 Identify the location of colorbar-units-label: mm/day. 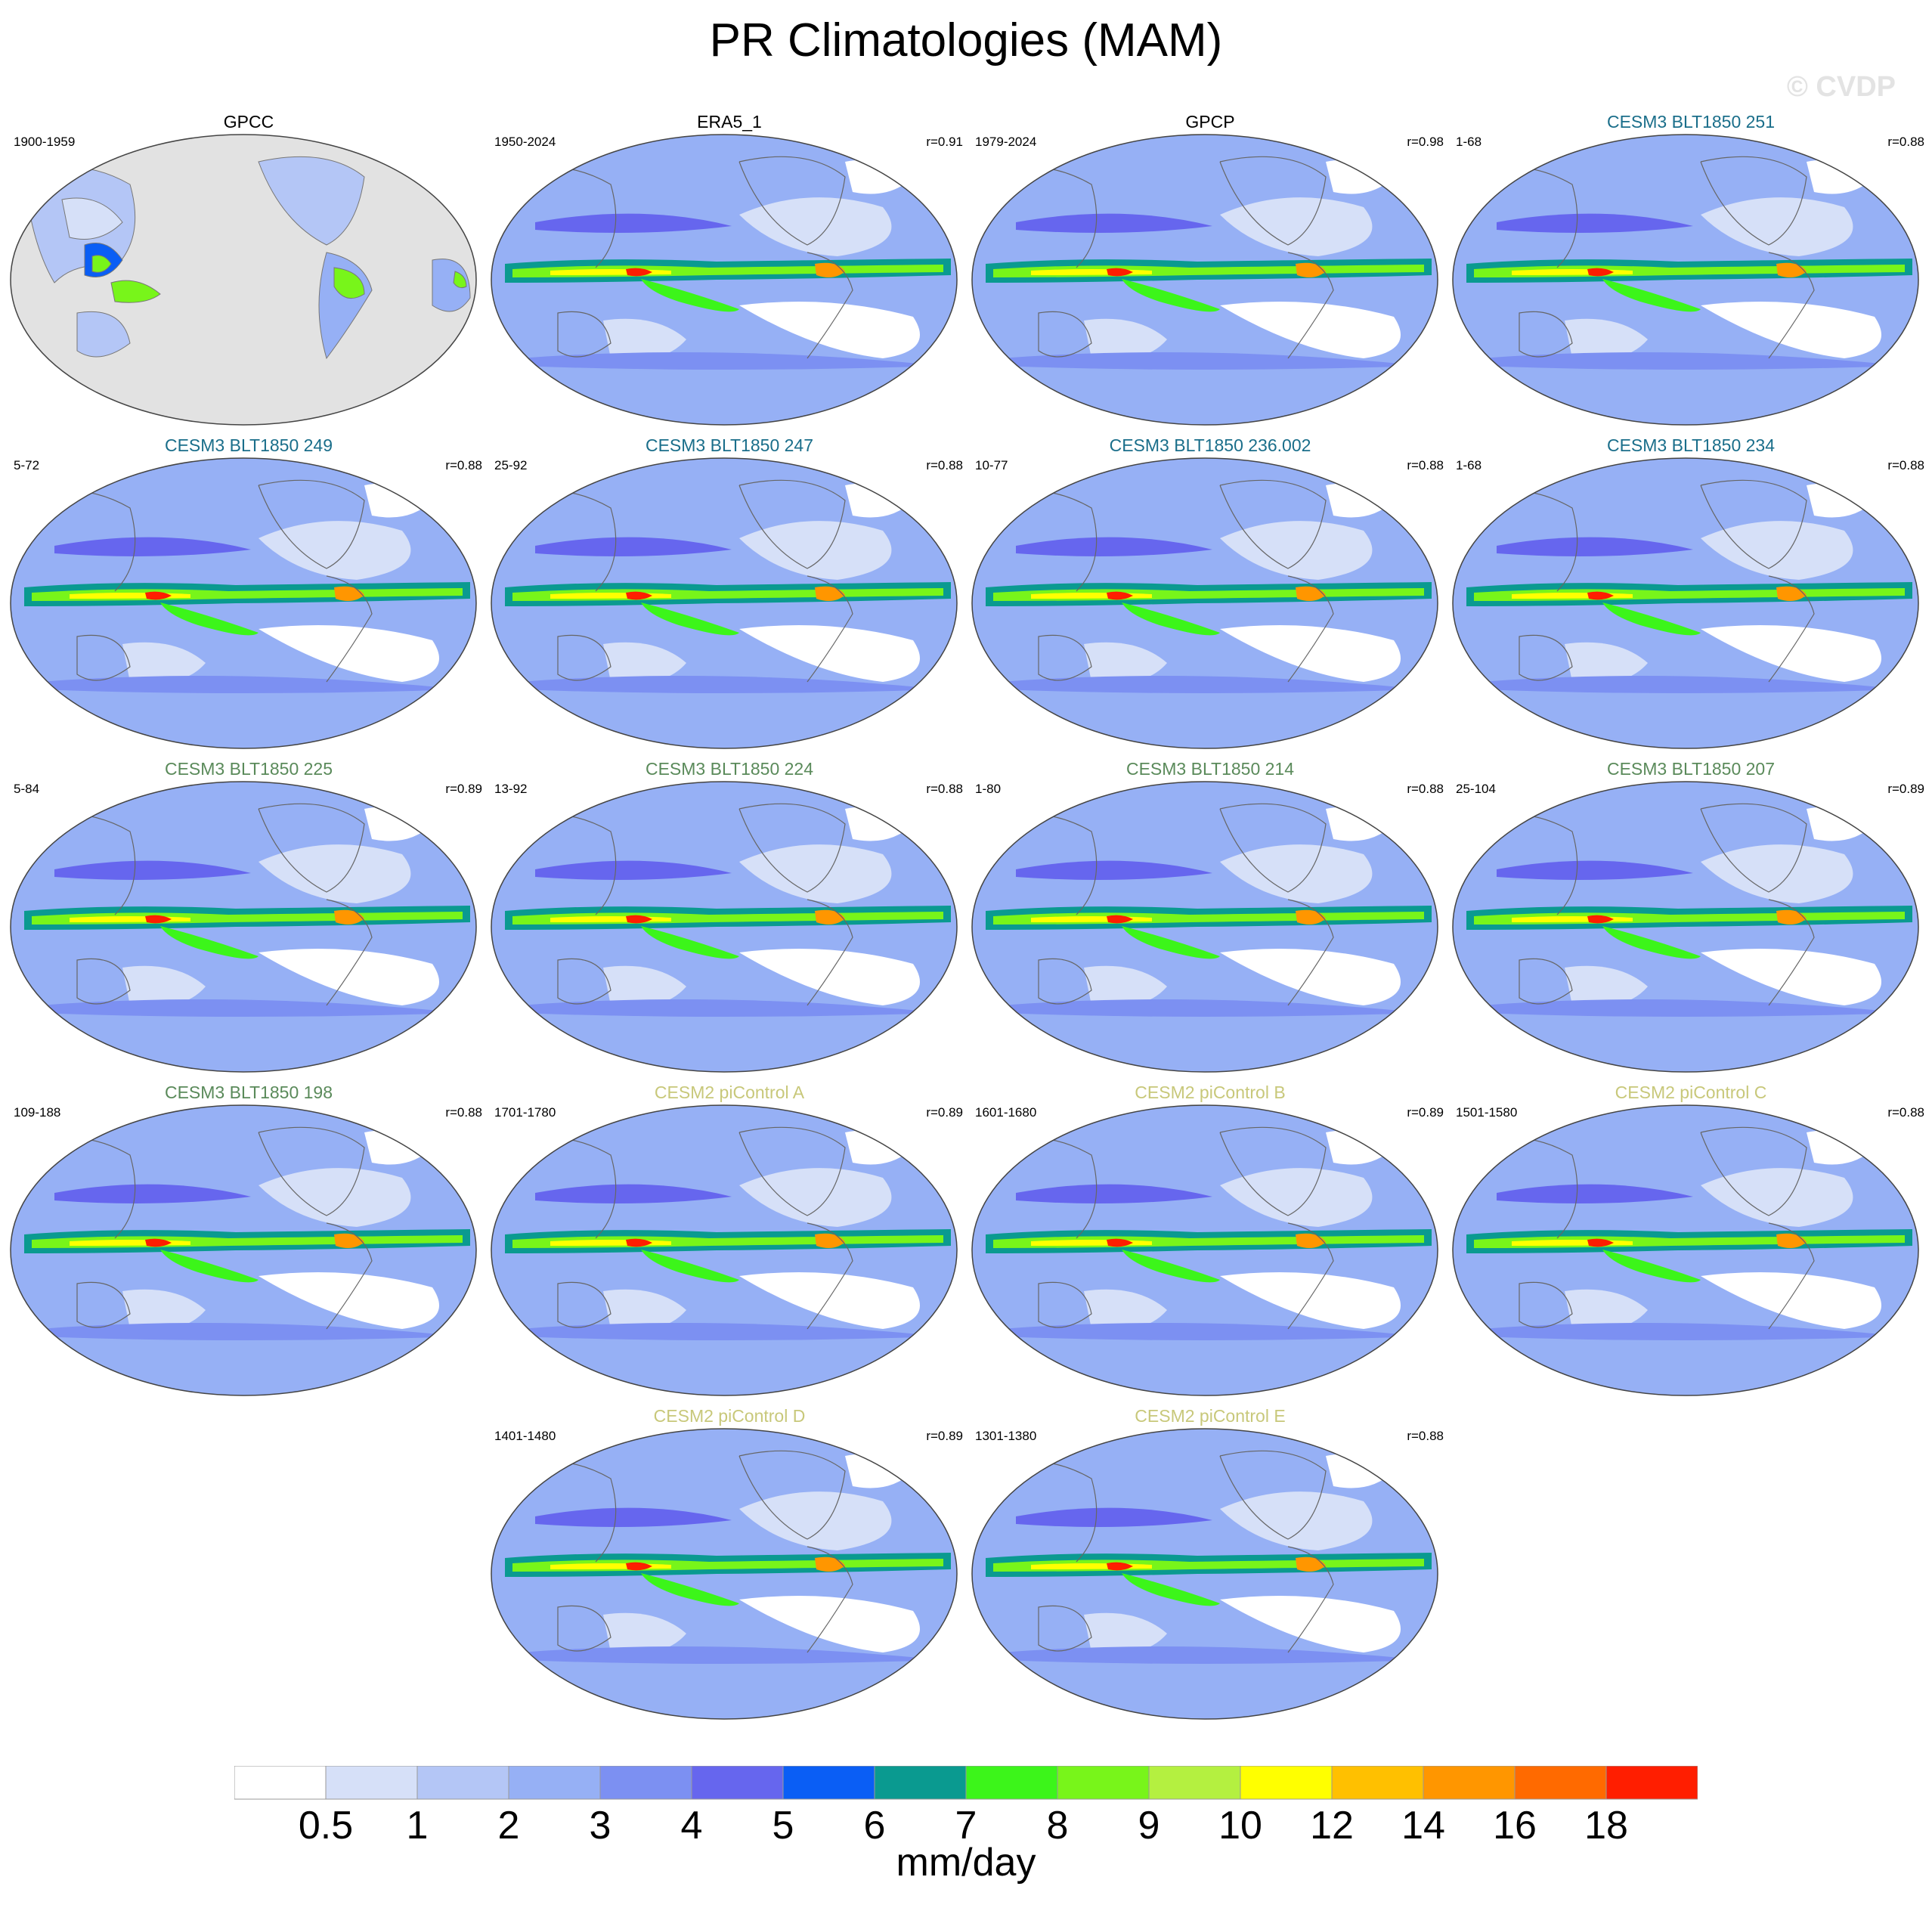
(966, 1863).